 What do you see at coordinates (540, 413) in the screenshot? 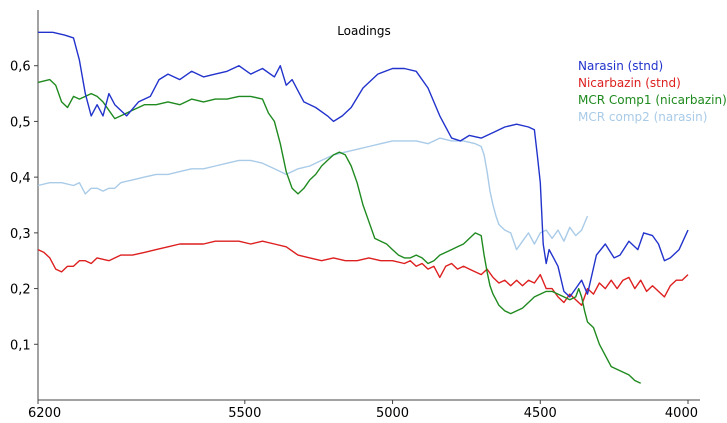
I see `x-tick-label: 4500` at bounding box center [540, 413].